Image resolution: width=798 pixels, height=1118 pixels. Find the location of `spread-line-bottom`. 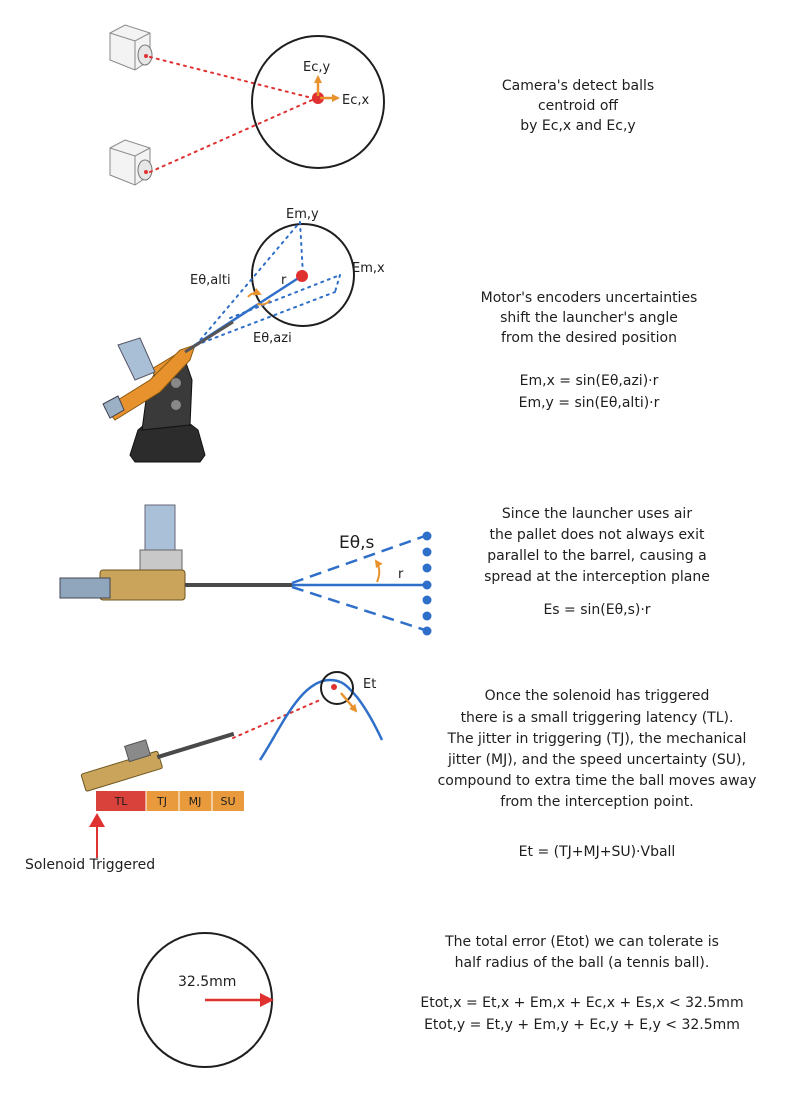

spread-line-bottom is located at coordinates (358, 608).